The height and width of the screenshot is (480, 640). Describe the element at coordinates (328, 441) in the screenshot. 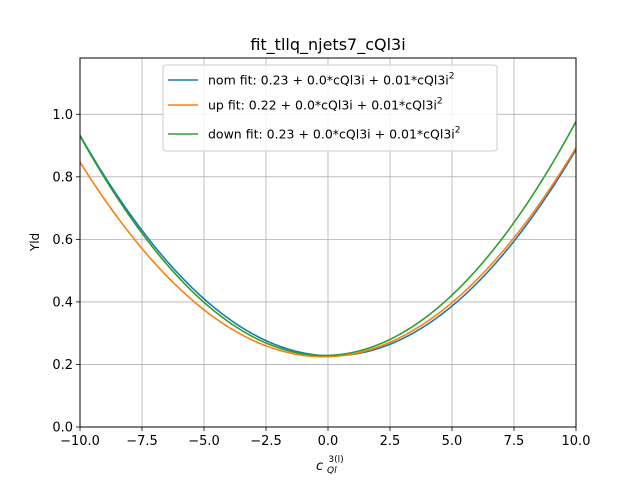

I see `x-tick-label: 0.0` at that location.